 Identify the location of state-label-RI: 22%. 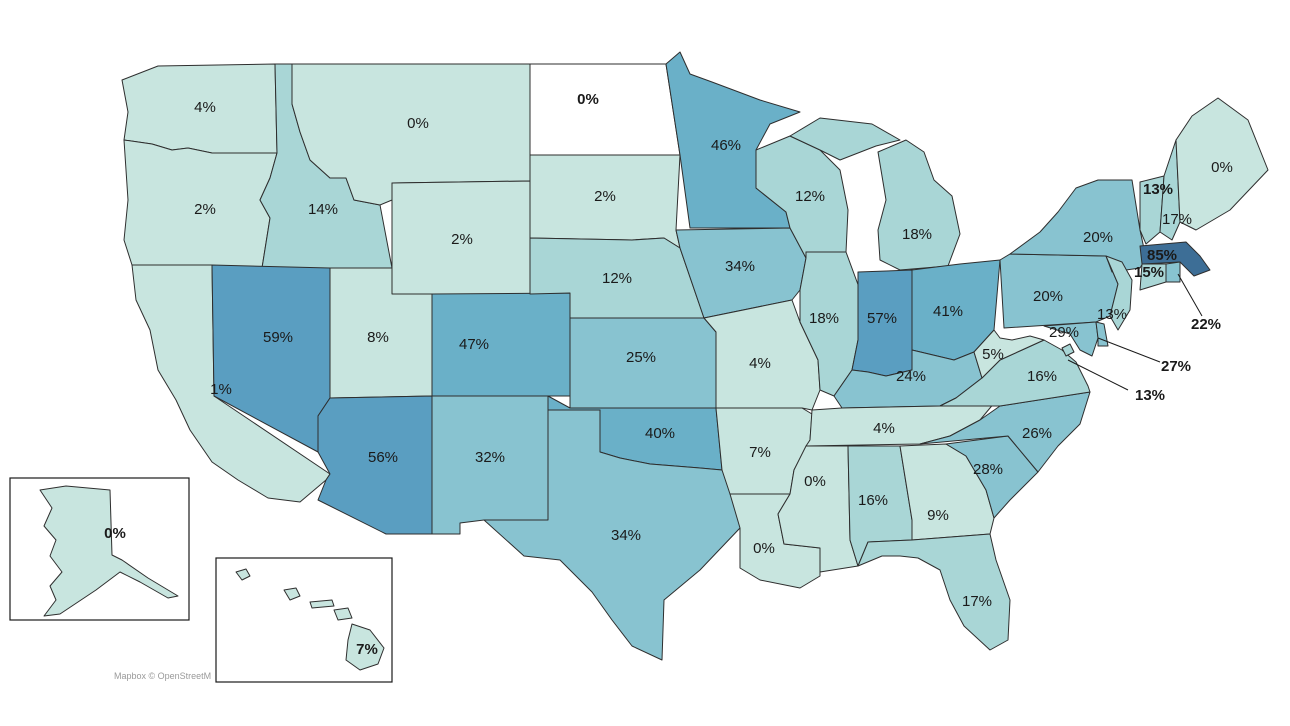
(1206, 324).